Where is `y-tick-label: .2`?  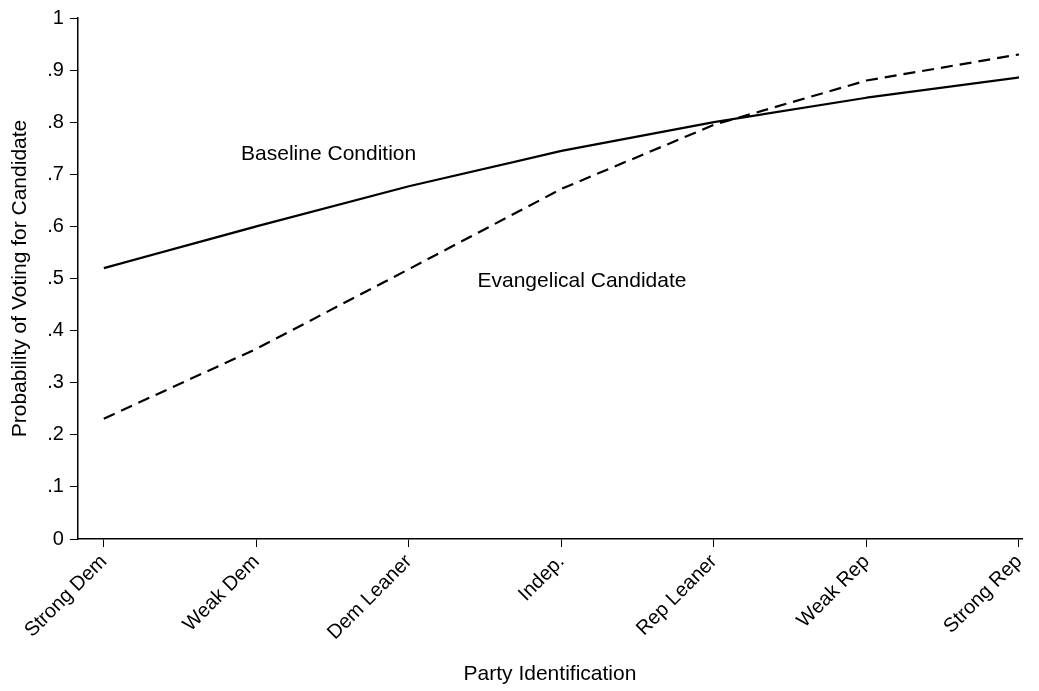
y-tick-label: .2 is located at coordinates (55, 433).